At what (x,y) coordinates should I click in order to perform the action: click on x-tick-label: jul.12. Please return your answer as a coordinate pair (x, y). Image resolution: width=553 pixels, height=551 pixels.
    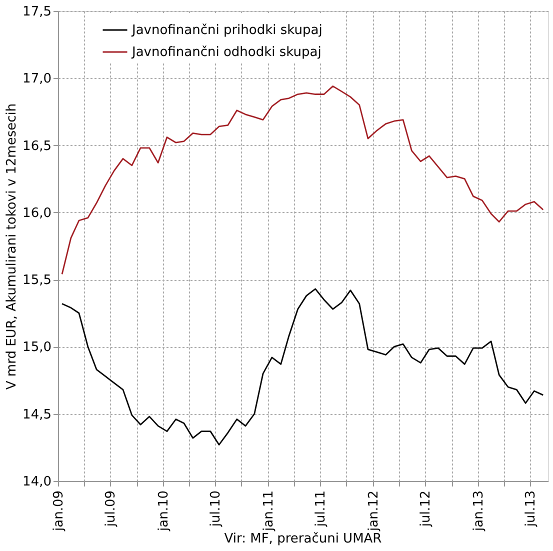
    Looking at the image, I should click on (426, 509).